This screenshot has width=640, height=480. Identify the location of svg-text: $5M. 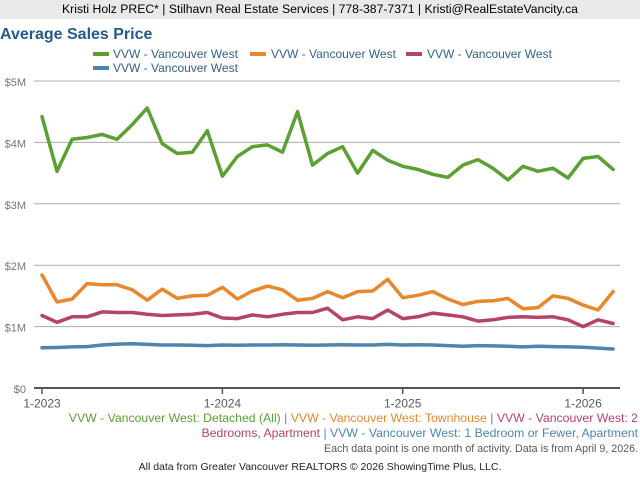
(15, 83).